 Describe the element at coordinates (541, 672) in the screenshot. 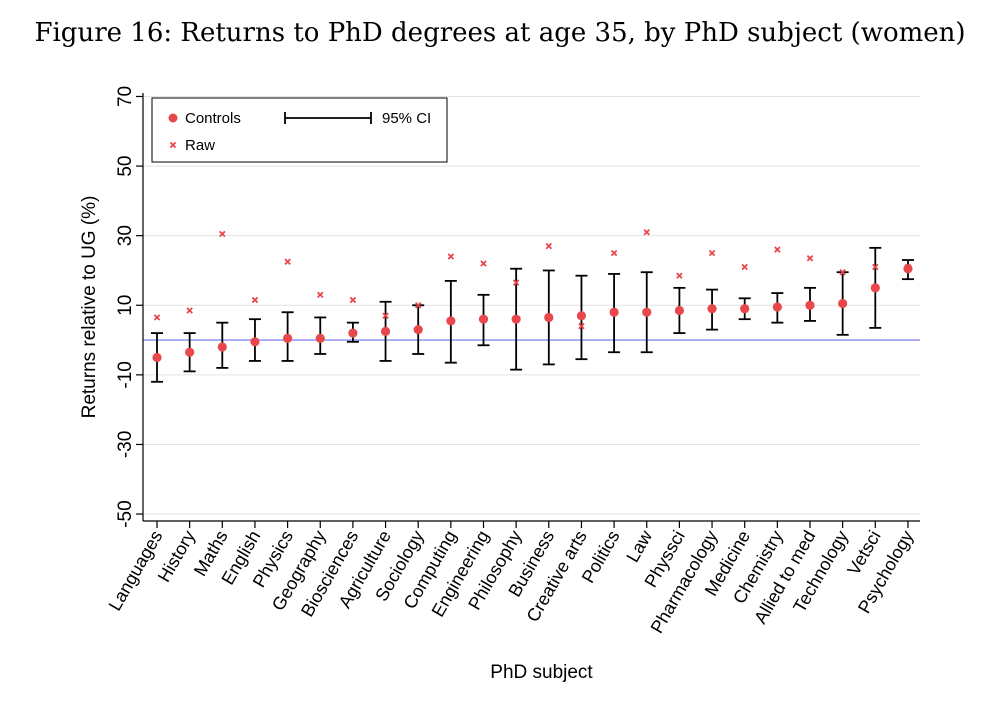

I see `x-axis-label: PhD subject` at that location.